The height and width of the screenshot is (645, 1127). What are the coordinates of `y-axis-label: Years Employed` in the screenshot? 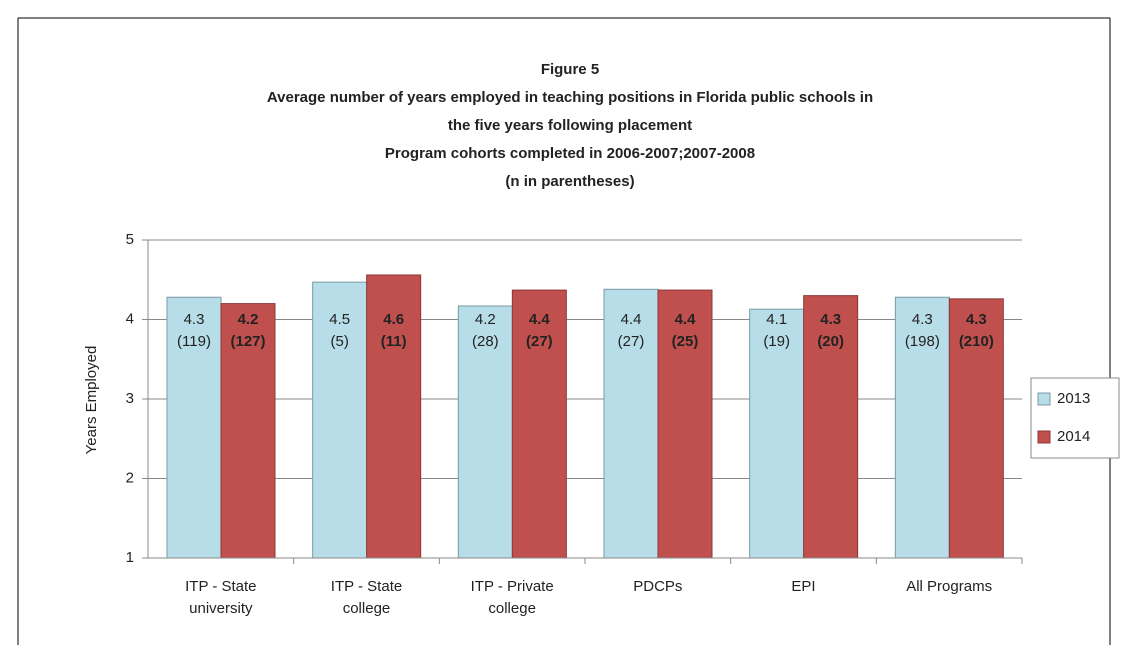 It's located at (91, 400).